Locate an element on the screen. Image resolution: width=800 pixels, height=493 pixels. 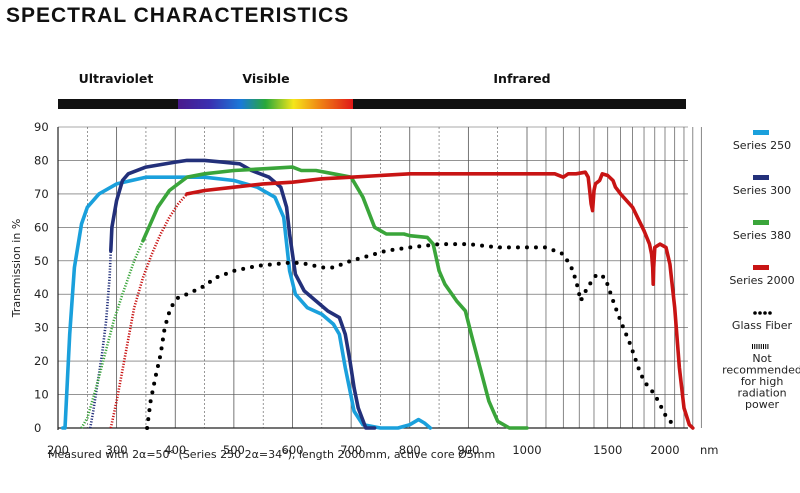
y-tick-label: 40 is located at coordinates (41, 294).